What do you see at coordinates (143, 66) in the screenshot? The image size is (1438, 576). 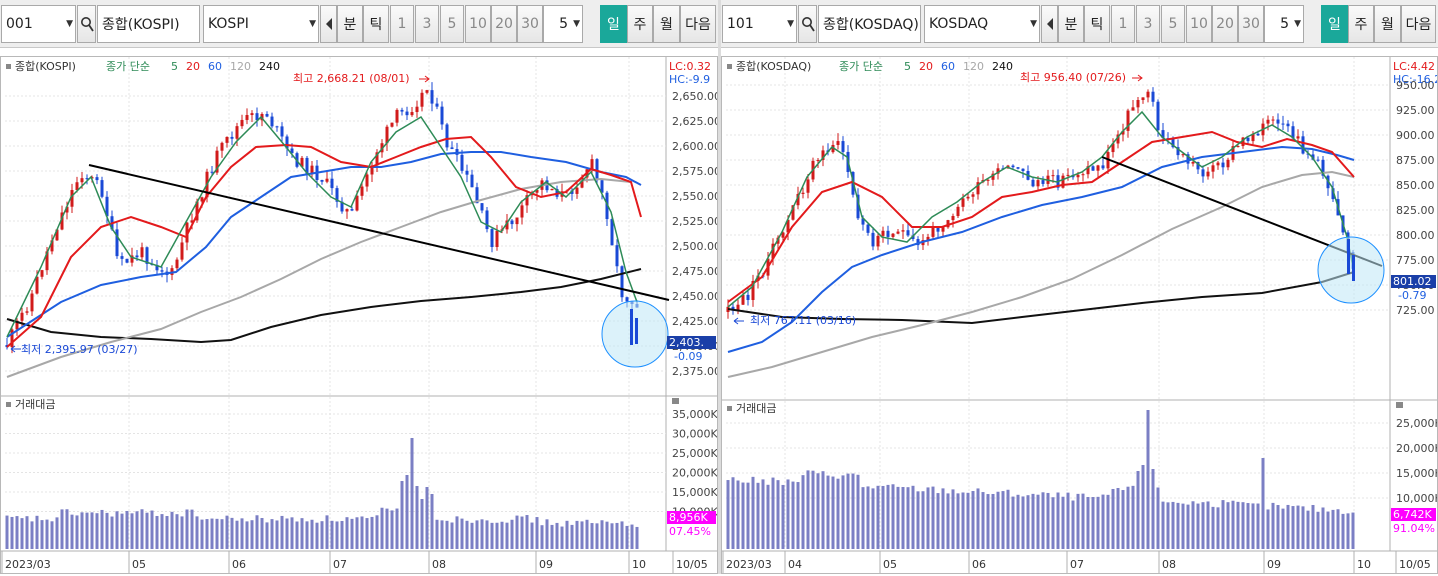 I see `legend: 종합(KOSPI) 종가 단순 5 20 60 120 240` at bounding box center [143, 66].